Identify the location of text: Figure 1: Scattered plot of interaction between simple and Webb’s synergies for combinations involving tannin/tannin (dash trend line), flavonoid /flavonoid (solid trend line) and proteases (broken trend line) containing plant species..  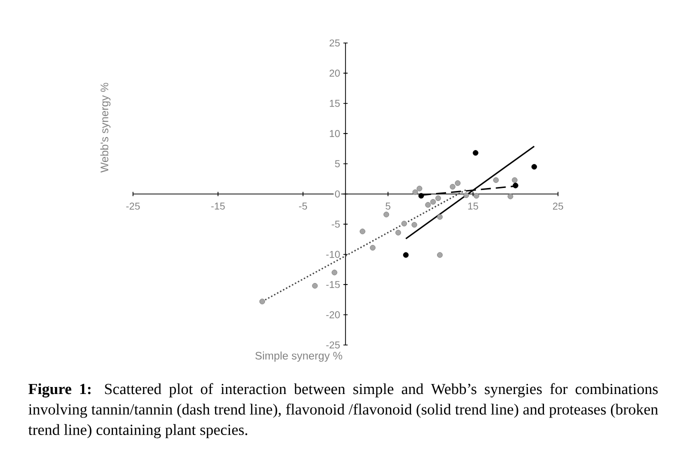
(343, 410).